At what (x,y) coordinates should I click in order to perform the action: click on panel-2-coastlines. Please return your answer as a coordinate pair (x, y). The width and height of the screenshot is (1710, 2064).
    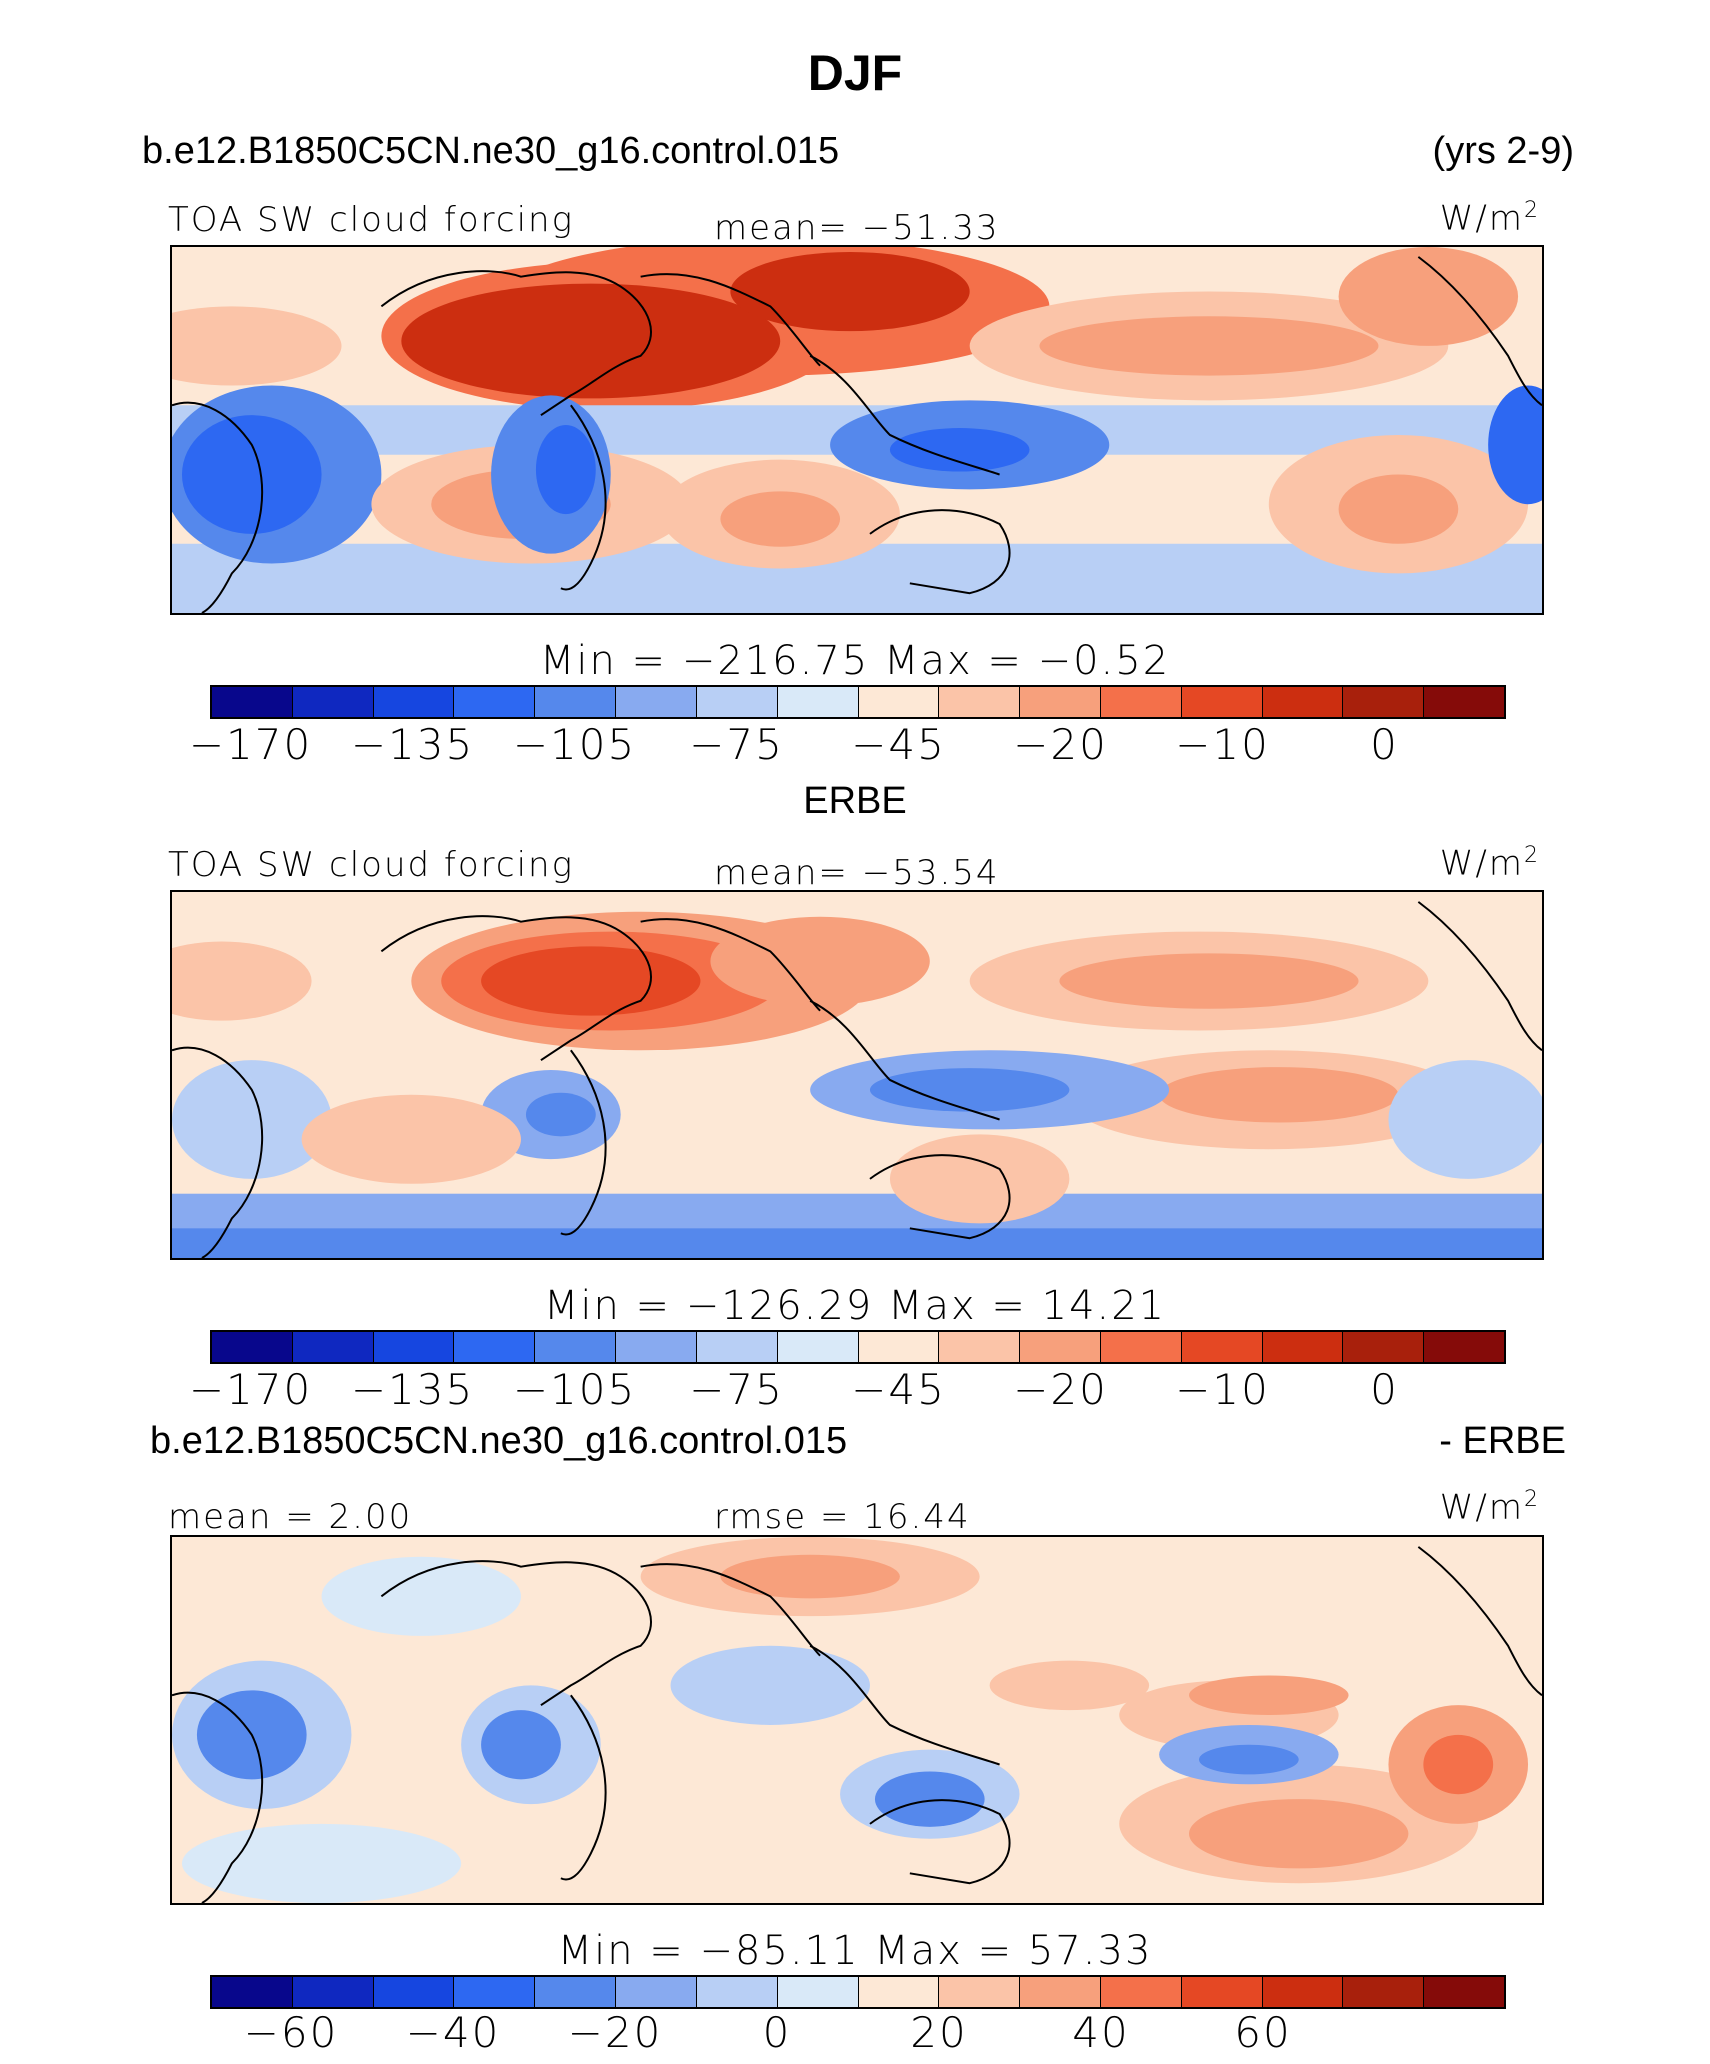
    Looking at the image, I should click on (857, 1079).